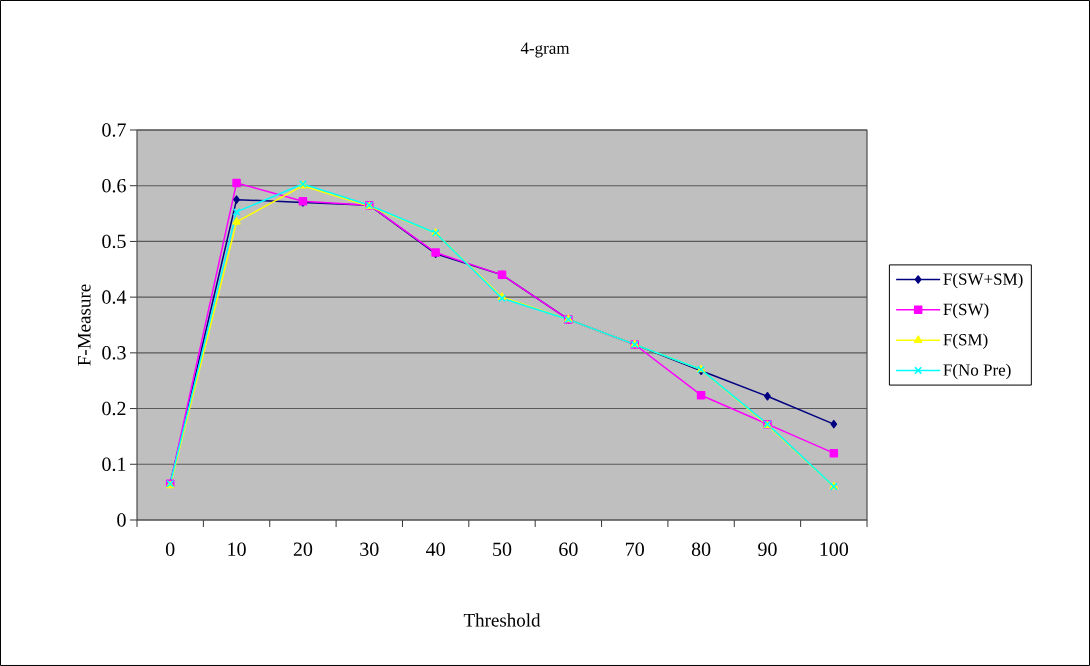 This screenshot has width=1090, height=666. Describe the element at coordinates (114, 130) in the screenshot. I see `y-tick-label: 0.7` at that location.